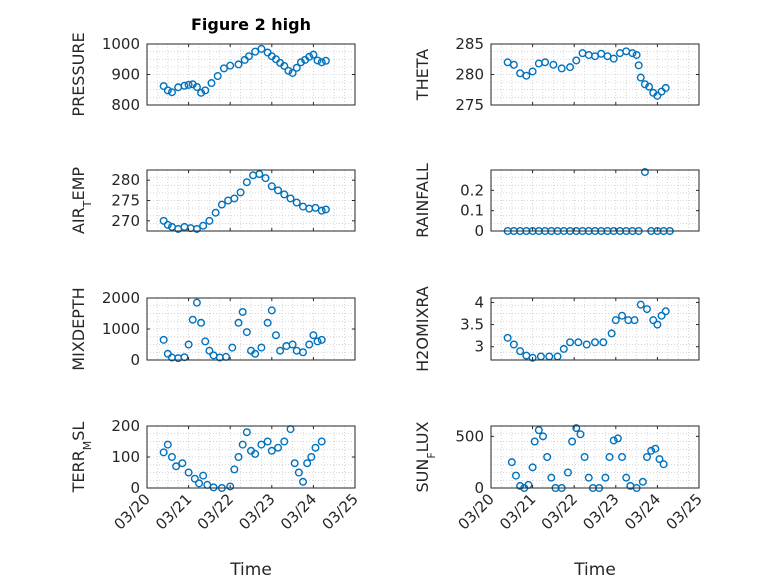 The height and width of the screenshot is (583, 778). I want to click on y-tick-label: 0.1, so click(472, 211).